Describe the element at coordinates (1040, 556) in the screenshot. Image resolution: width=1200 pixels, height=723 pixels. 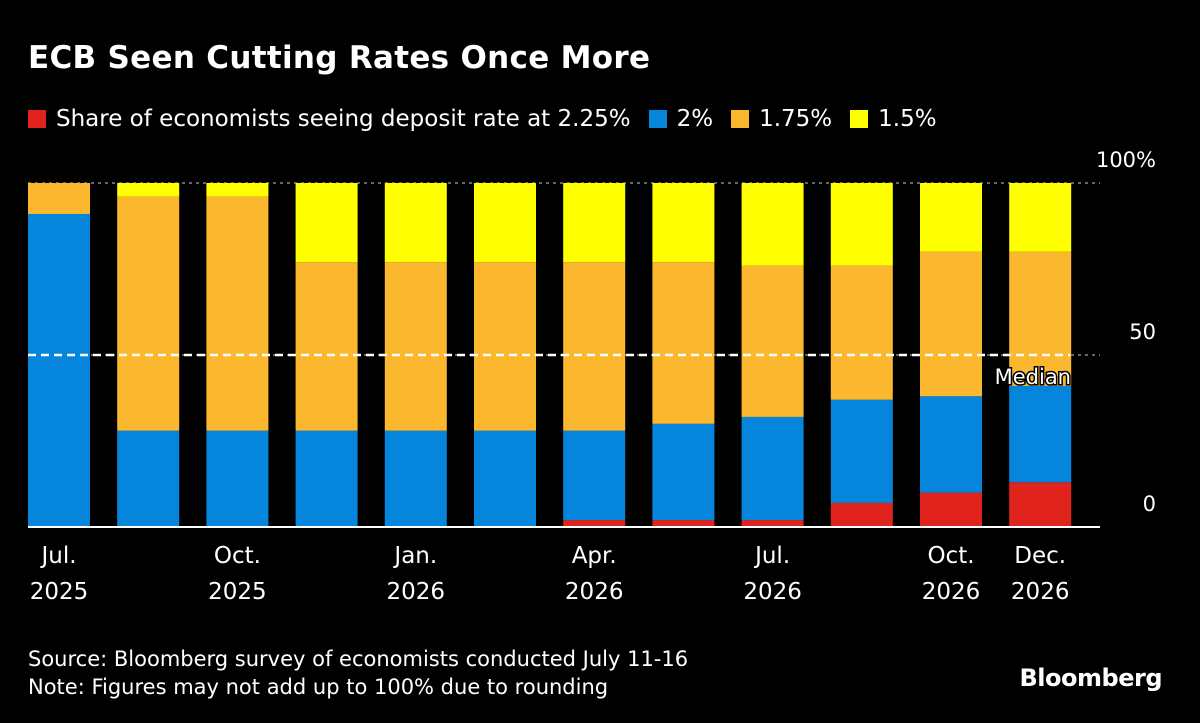
I see `x-tick-label: Dec.` at that location.